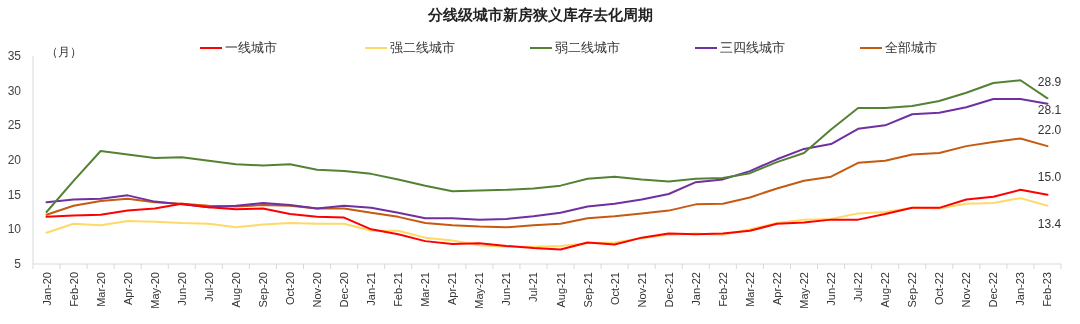 The width and height of the screenshot is (1080, 324). Describe the element at coordinates (911, 47) in the screenshot. I see `legend-label: 全部城市` at that location.